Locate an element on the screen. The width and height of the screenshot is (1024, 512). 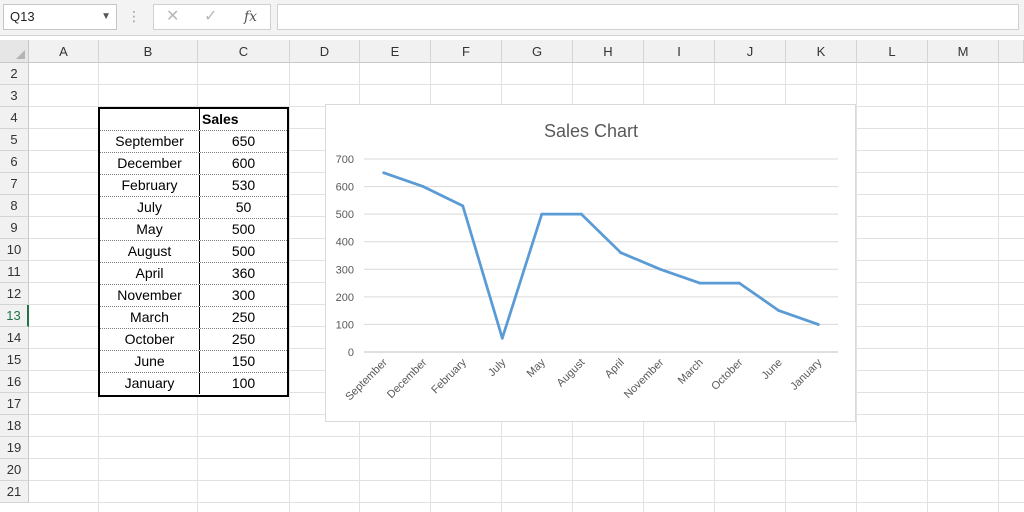
row-header-3: 3 is located at coordinates (14, 96).